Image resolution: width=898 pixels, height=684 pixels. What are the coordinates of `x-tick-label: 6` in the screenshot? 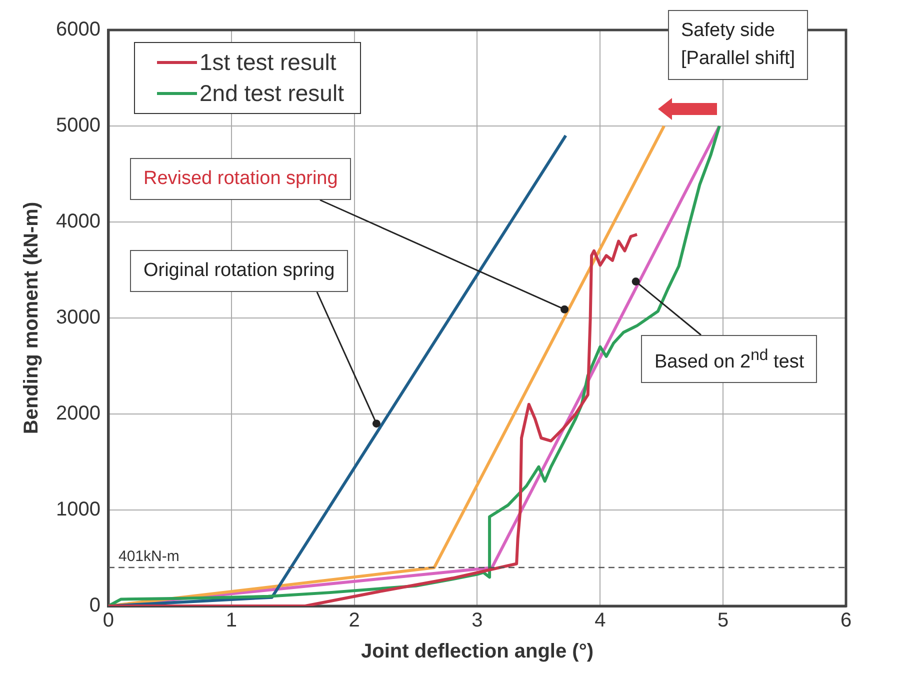 It's located at (846, 621).